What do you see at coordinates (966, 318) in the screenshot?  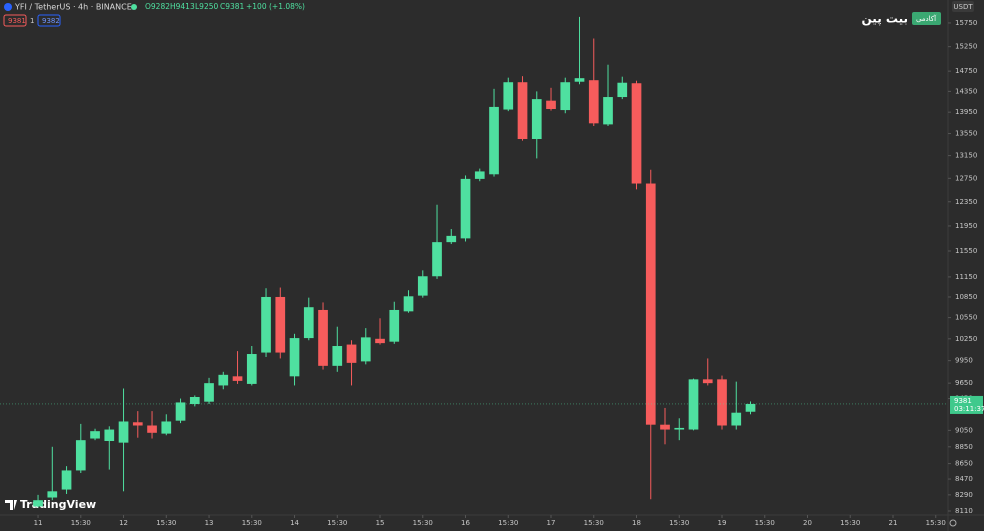 I see `y-tick-label: 10550` at bounding box center [966, 318].